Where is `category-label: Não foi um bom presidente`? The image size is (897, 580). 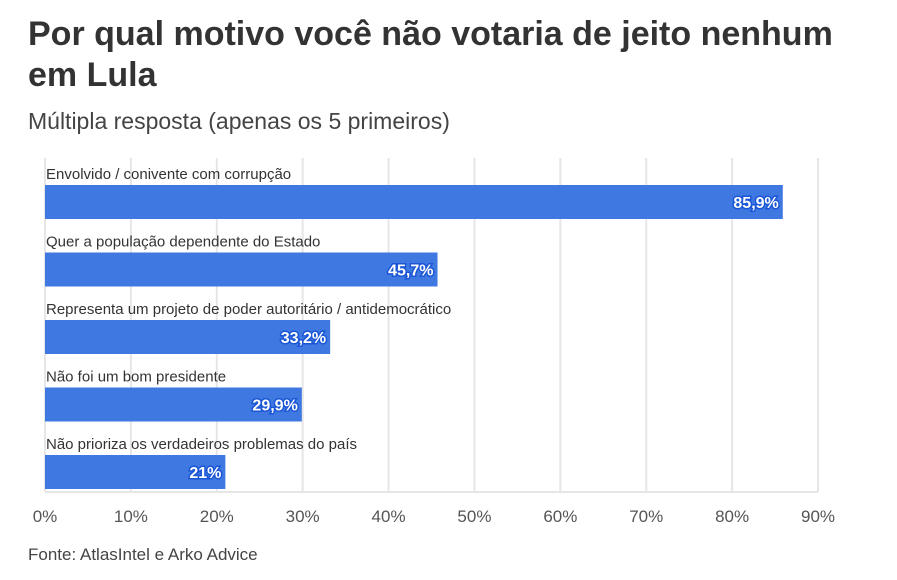 category-label: Não foi um bom presidente is located at coordinates (136, 377).